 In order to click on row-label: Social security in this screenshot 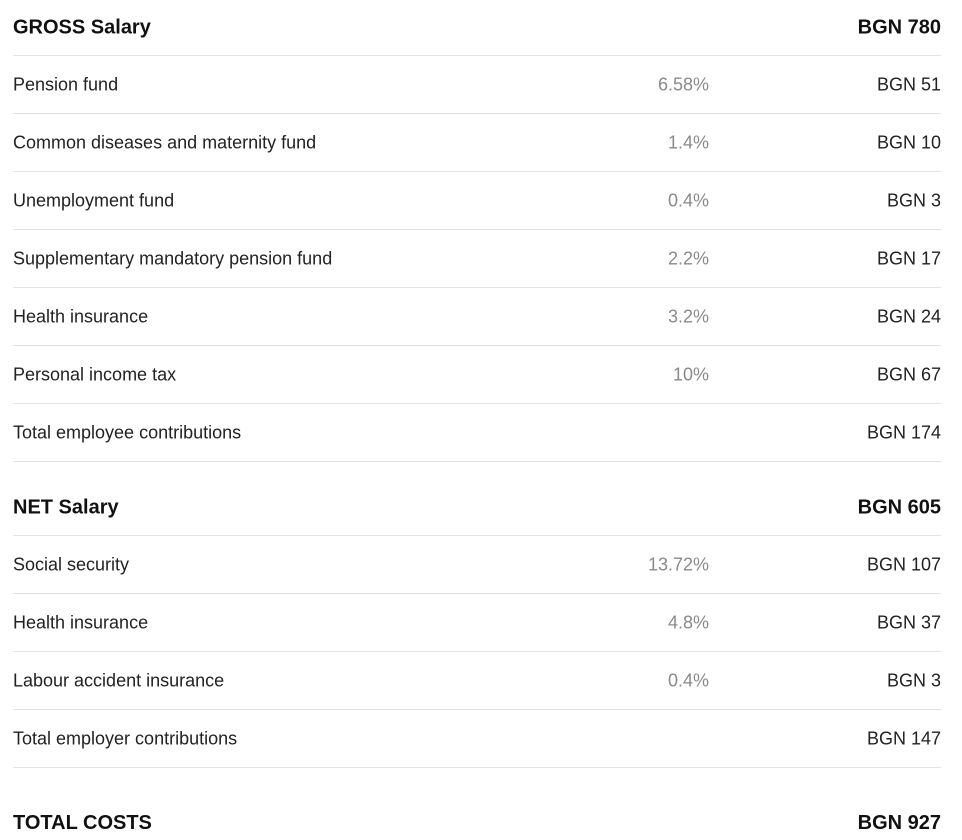, I will do `click(71, 564)`.